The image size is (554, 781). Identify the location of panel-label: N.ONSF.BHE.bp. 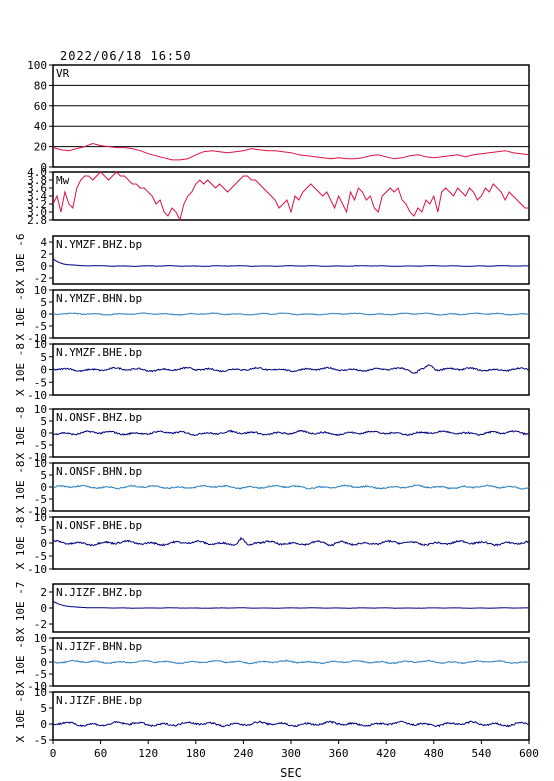
(99, 525).